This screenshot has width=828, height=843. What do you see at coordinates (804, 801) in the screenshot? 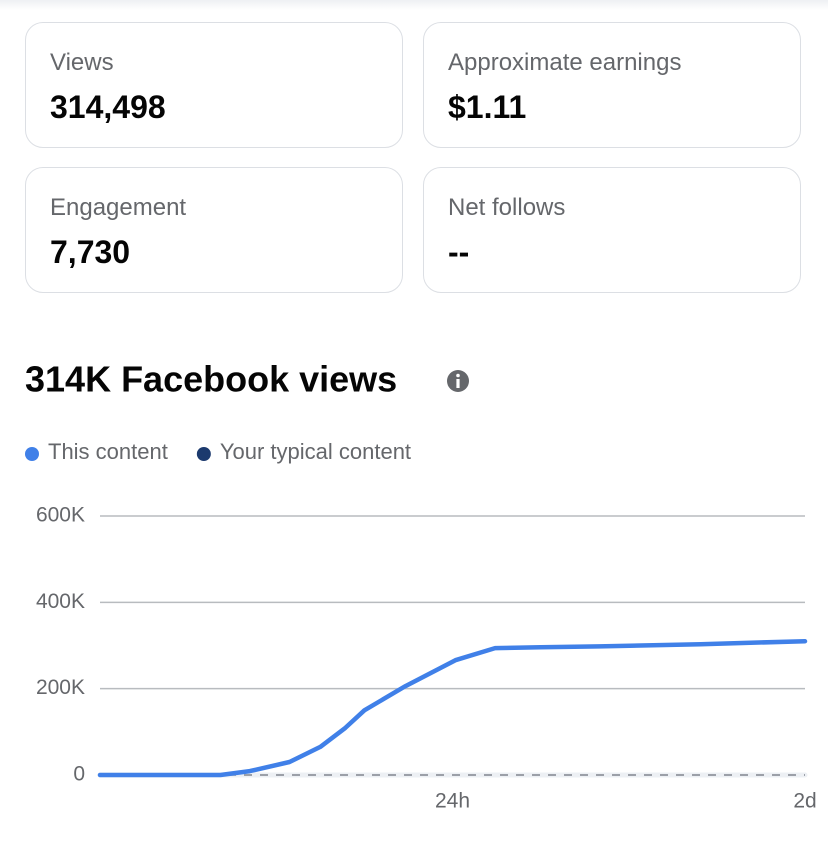
I see `x-tick-label: 2d` at bounding box center [804, 801].